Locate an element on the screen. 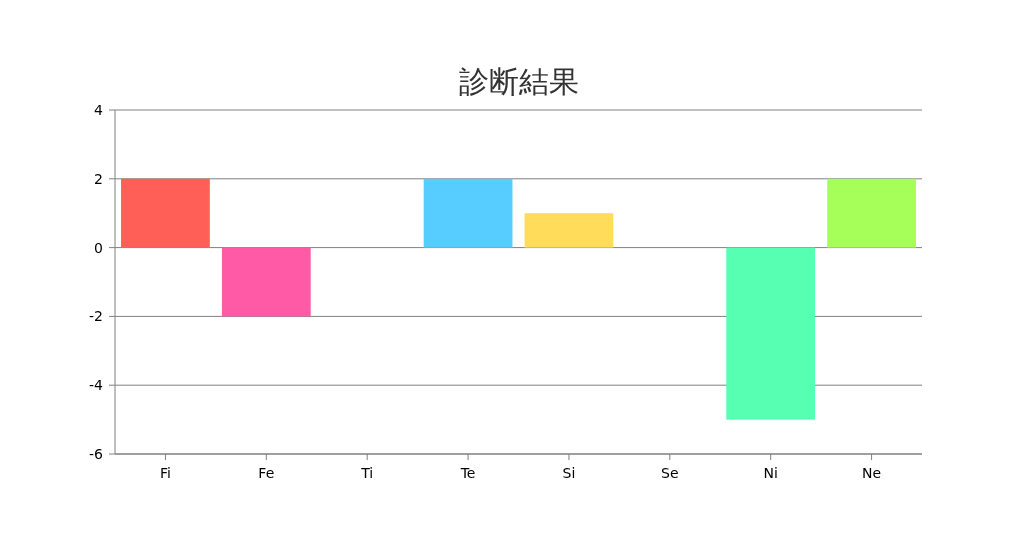 Image resolution: width=1023 pixels, height=537 pixels. y-tick-label: 0 is located at coordinates (98, 247).